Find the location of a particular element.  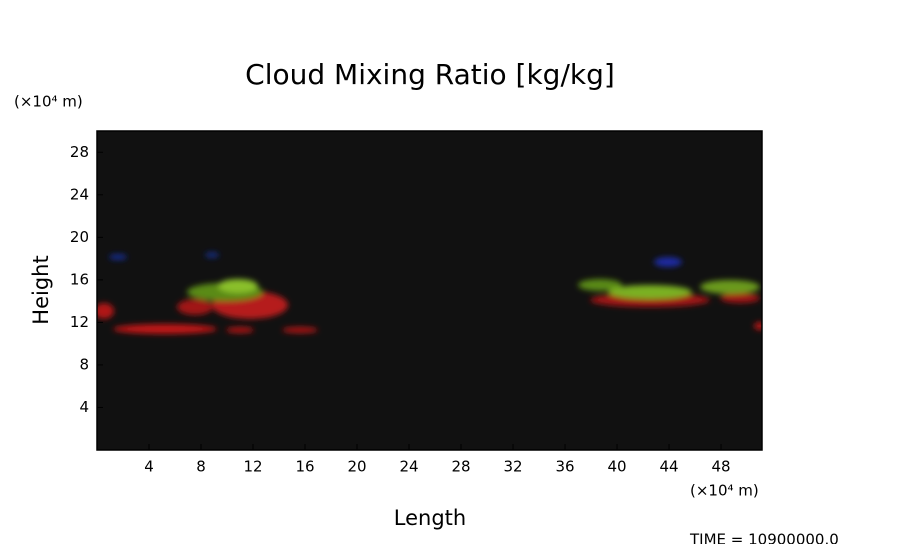

x-tick-label: 40 is located at coordinates (616, 467).